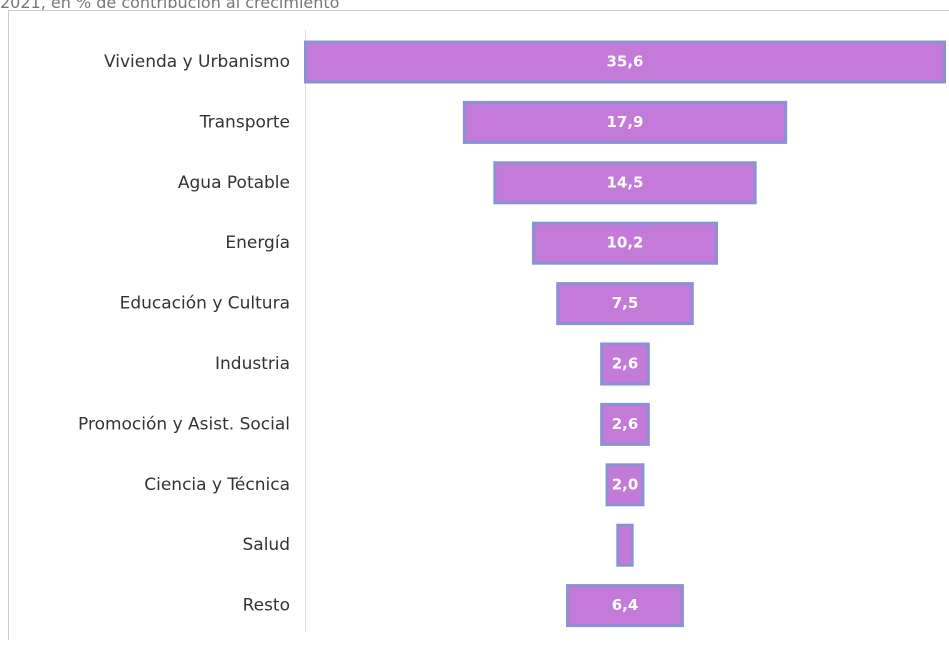 This screenshot has height=648, width=949. I want to click on category-label: Energía, so click(257, 243).